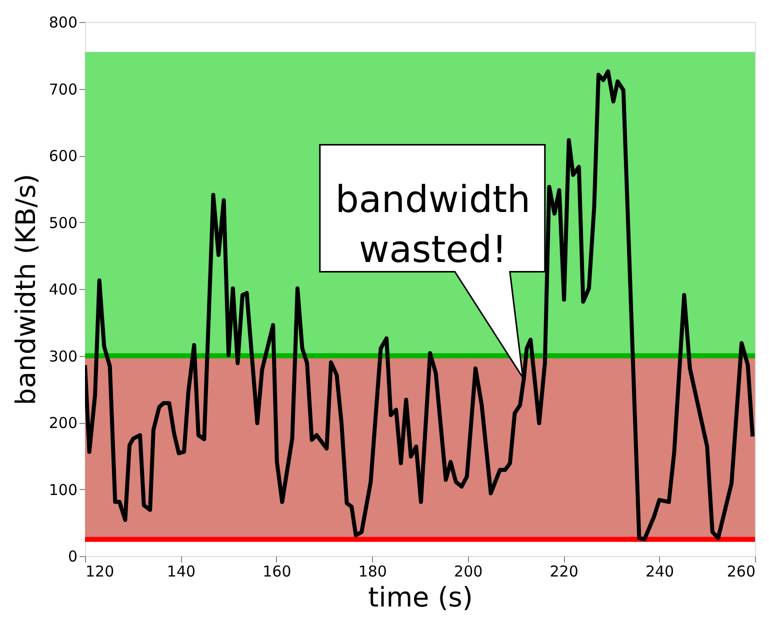 This screenshot has width=769, height=624. I want to click on x-tick-label: 120, so click(100, 571).